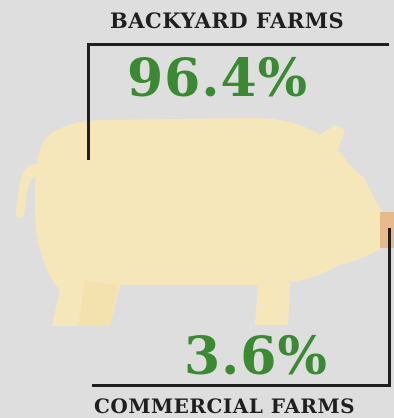 The height and width of the screenshot is (418, 394). Describe the element at coordinates (98, 303) in the screenshot. I see `pig-belly` at that location.